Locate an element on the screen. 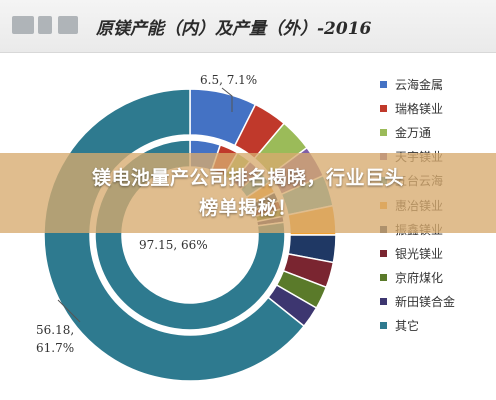  legend-item: 京府煤化 is located at coordinates (435, 278).